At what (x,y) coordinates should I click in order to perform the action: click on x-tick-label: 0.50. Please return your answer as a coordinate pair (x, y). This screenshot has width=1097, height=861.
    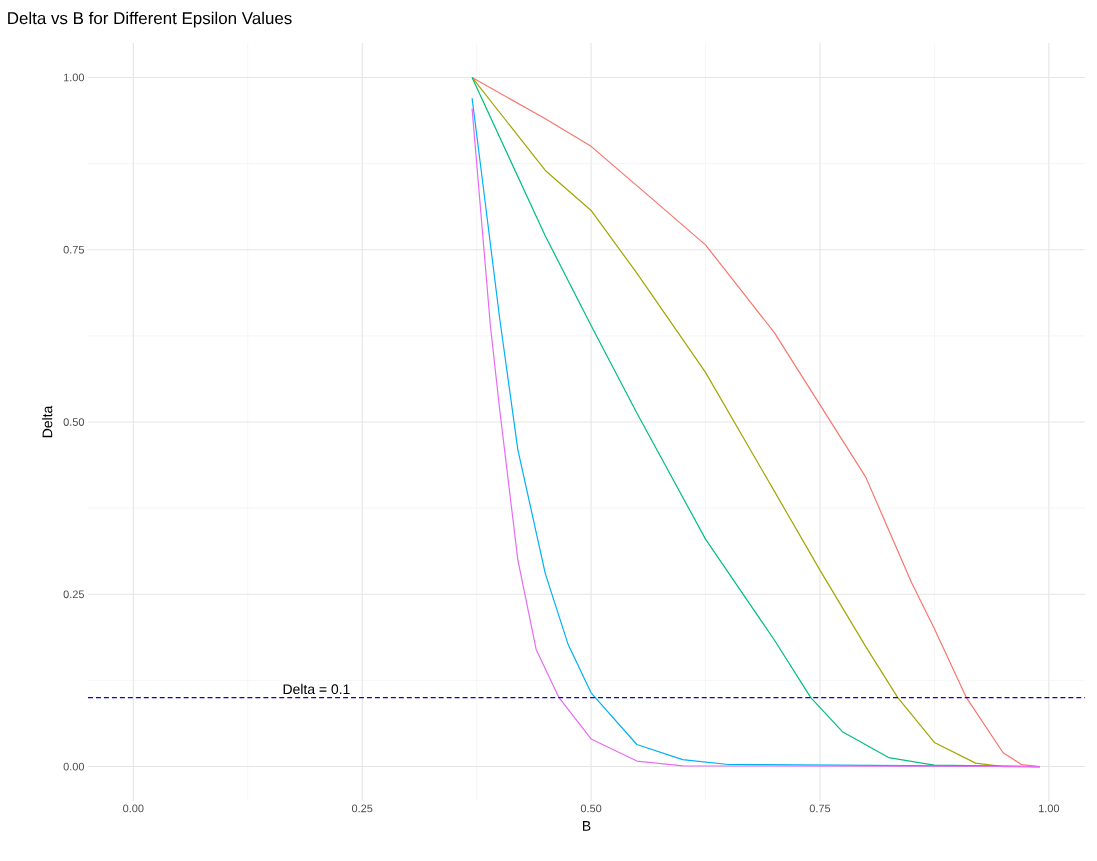
    Looking at the image, I should click on (591, 808).